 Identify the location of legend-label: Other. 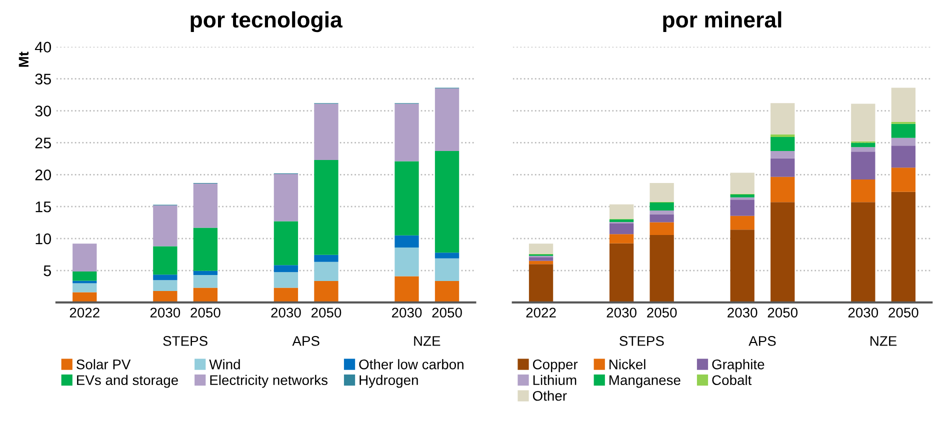
(549, 395).